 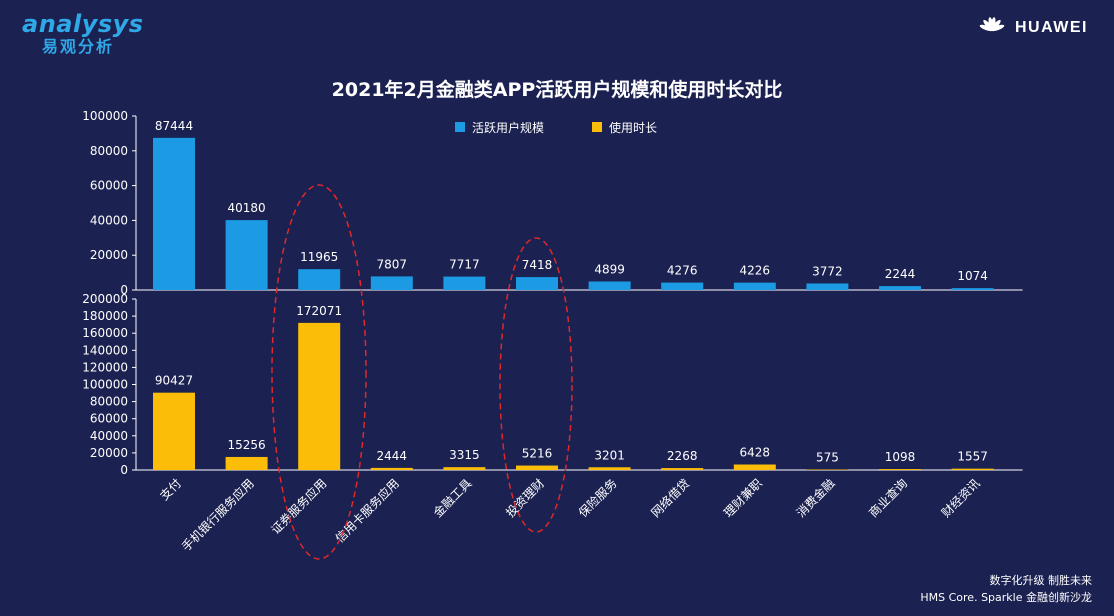 What do you see at coordinates (682, 271) in the screenshot?
I see `active-users-value-label: 4276` at bounding box center [682, 271].